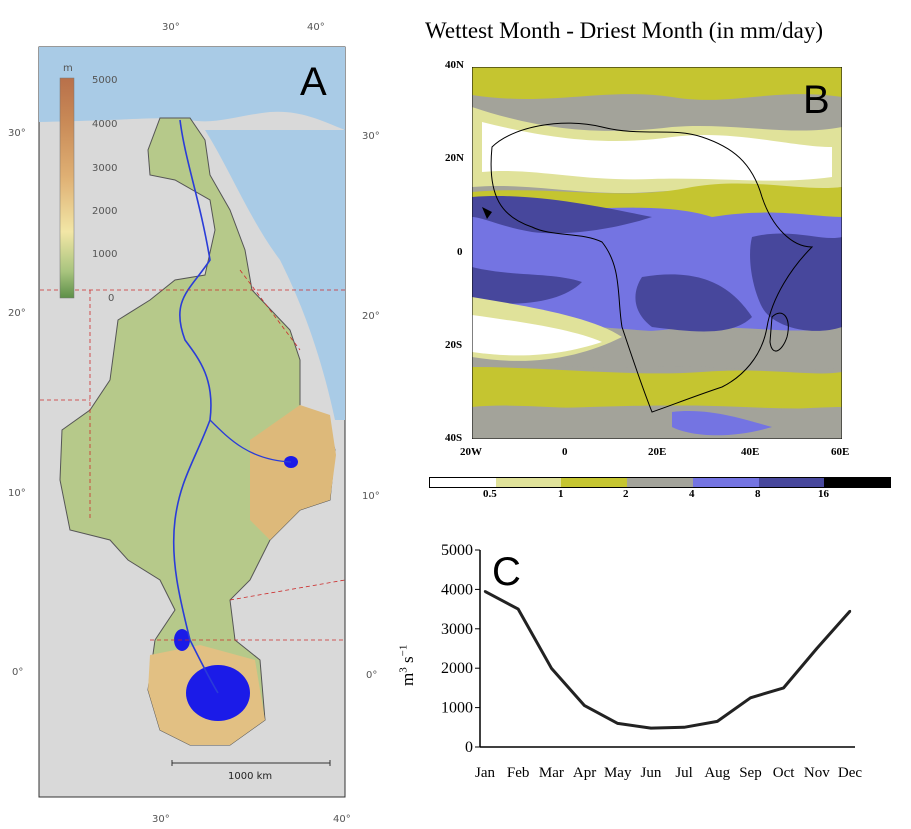 This screenshot has height=829, width=911. What do you see at coordinates (668, 660) in the screenshot?
I see `discharge-line` at bounding box center [668, 660].